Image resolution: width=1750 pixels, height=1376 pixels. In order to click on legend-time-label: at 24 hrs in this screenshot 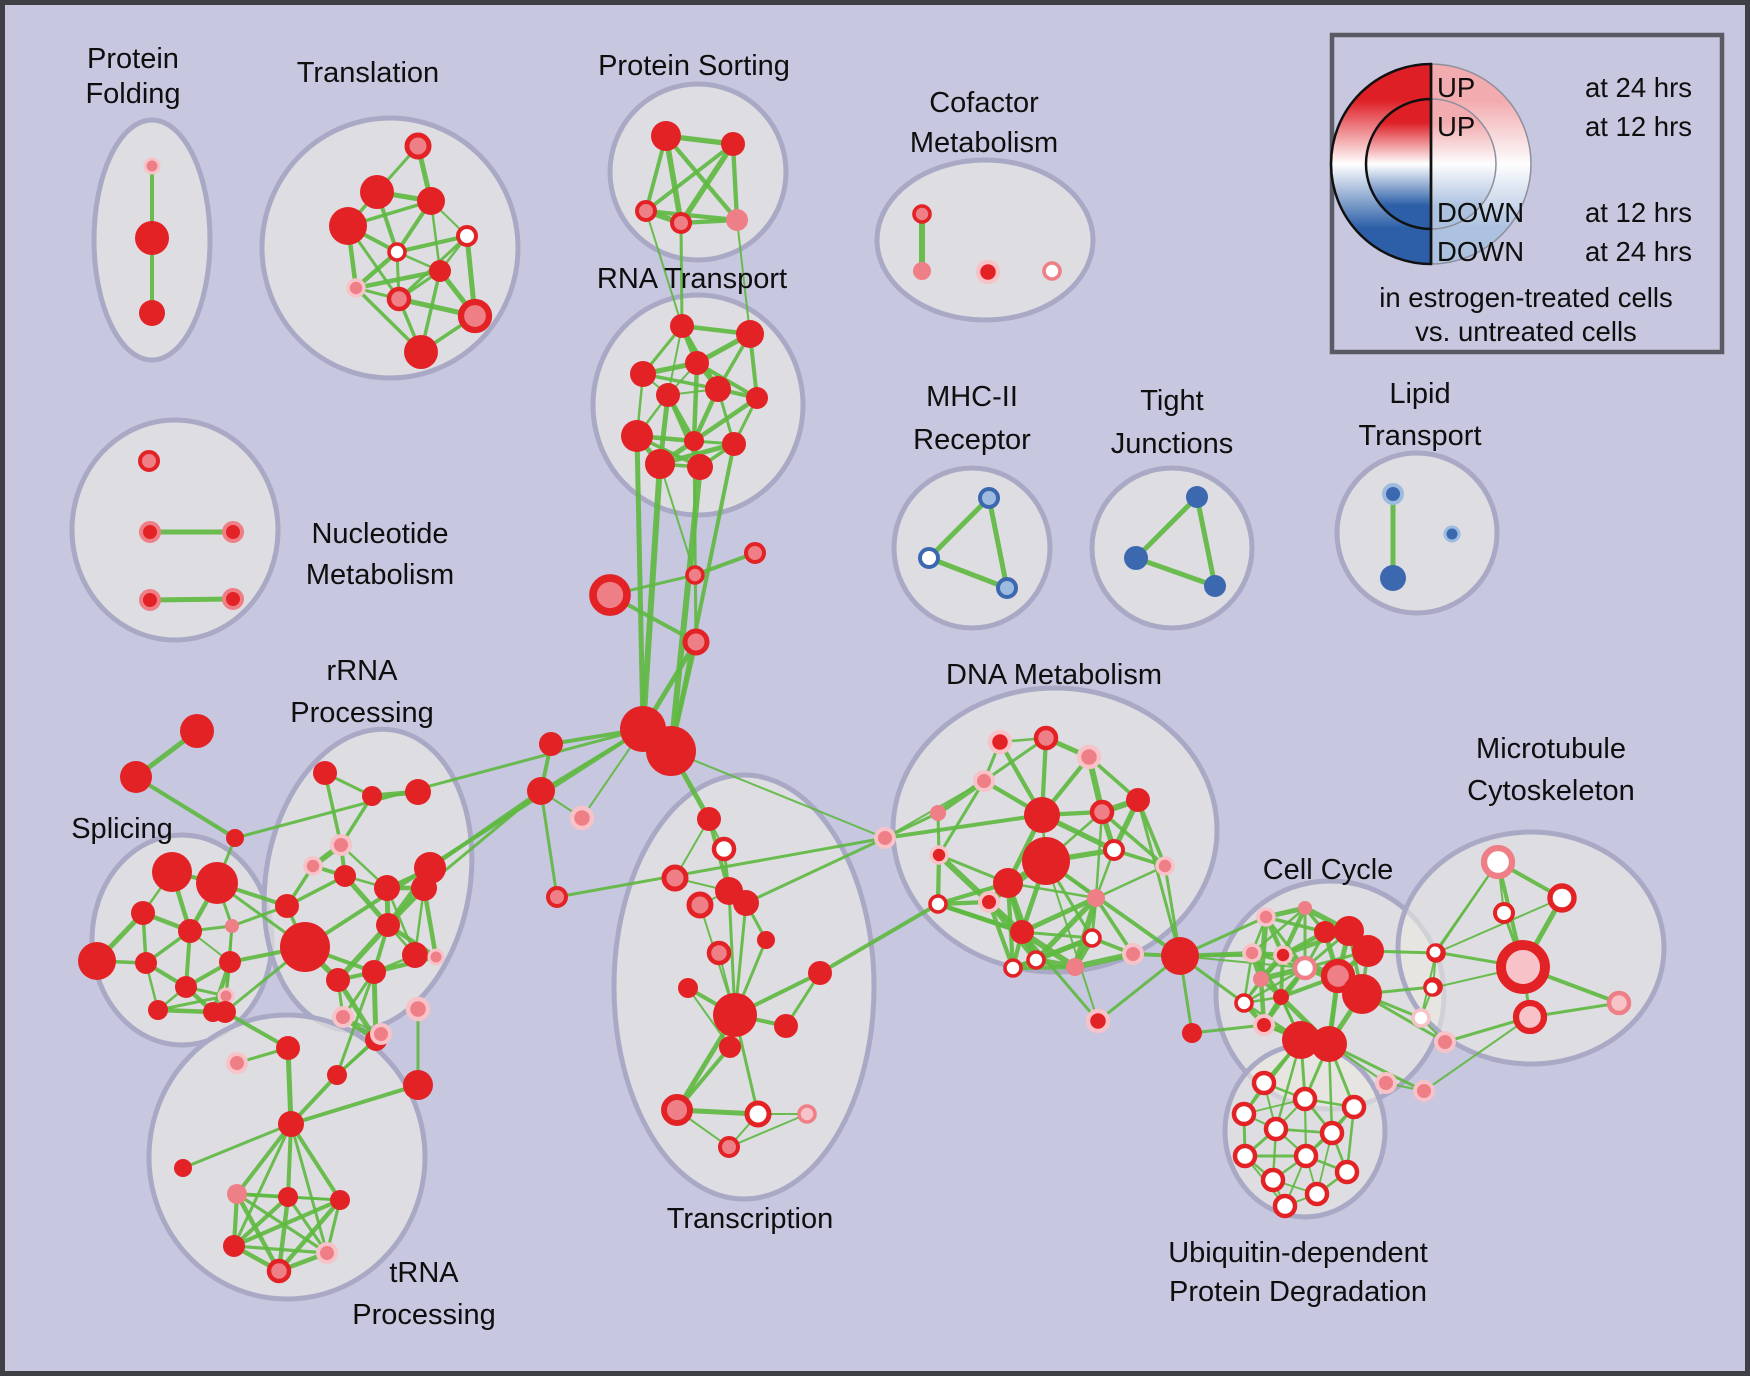, I will do `click(1638, 251)`.